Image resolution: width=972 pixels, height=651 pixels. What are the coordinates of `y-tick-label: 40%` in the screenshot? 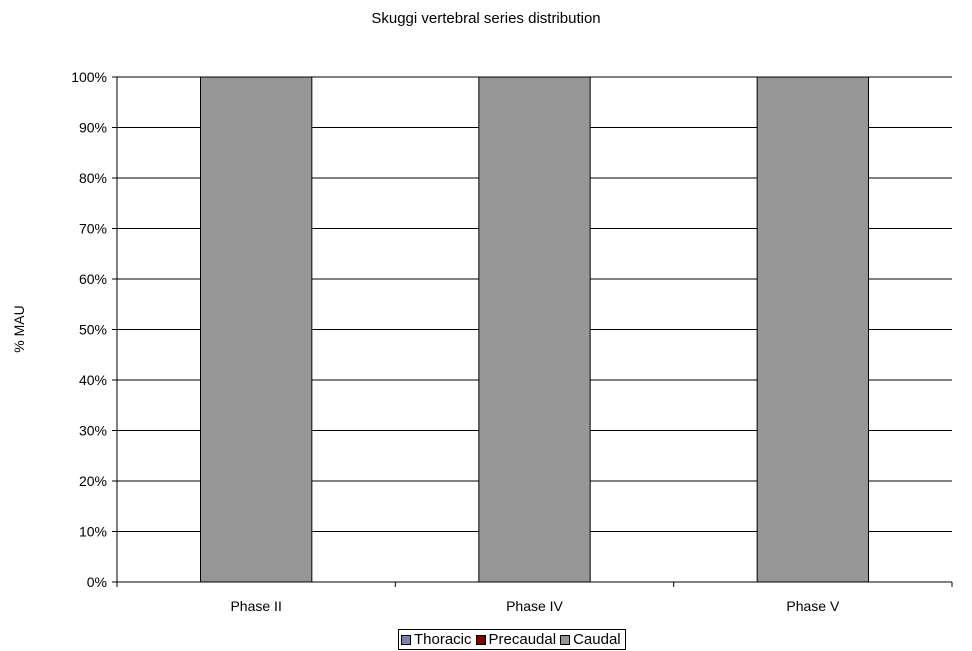 It's located at (93, 380).